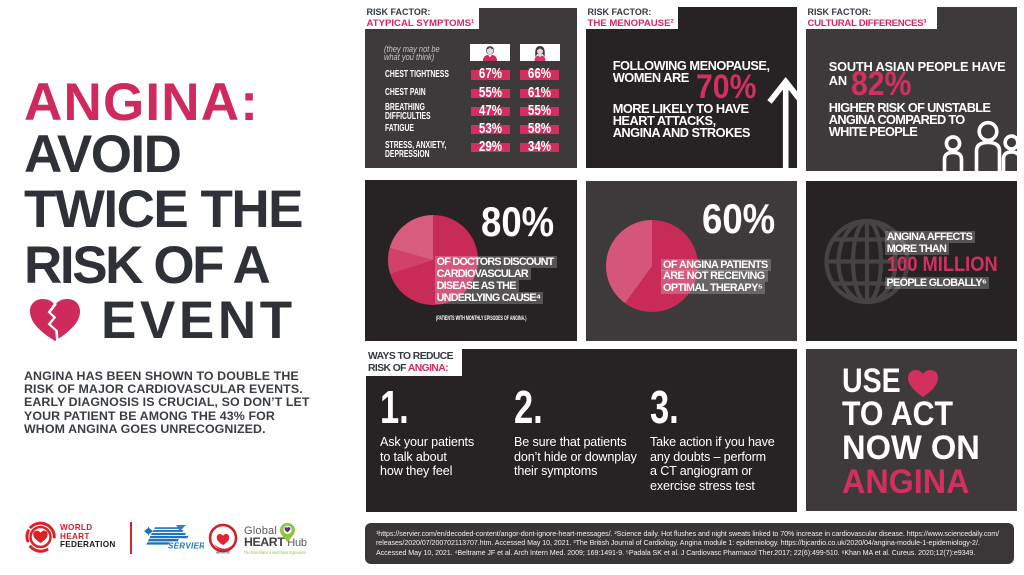 The width and height of the screenshot is (1024, 575). What do you see at coordinates (186, 546) in the screenshot?
I see `svg-text: SERVIER` at bounding box center [186, 546].